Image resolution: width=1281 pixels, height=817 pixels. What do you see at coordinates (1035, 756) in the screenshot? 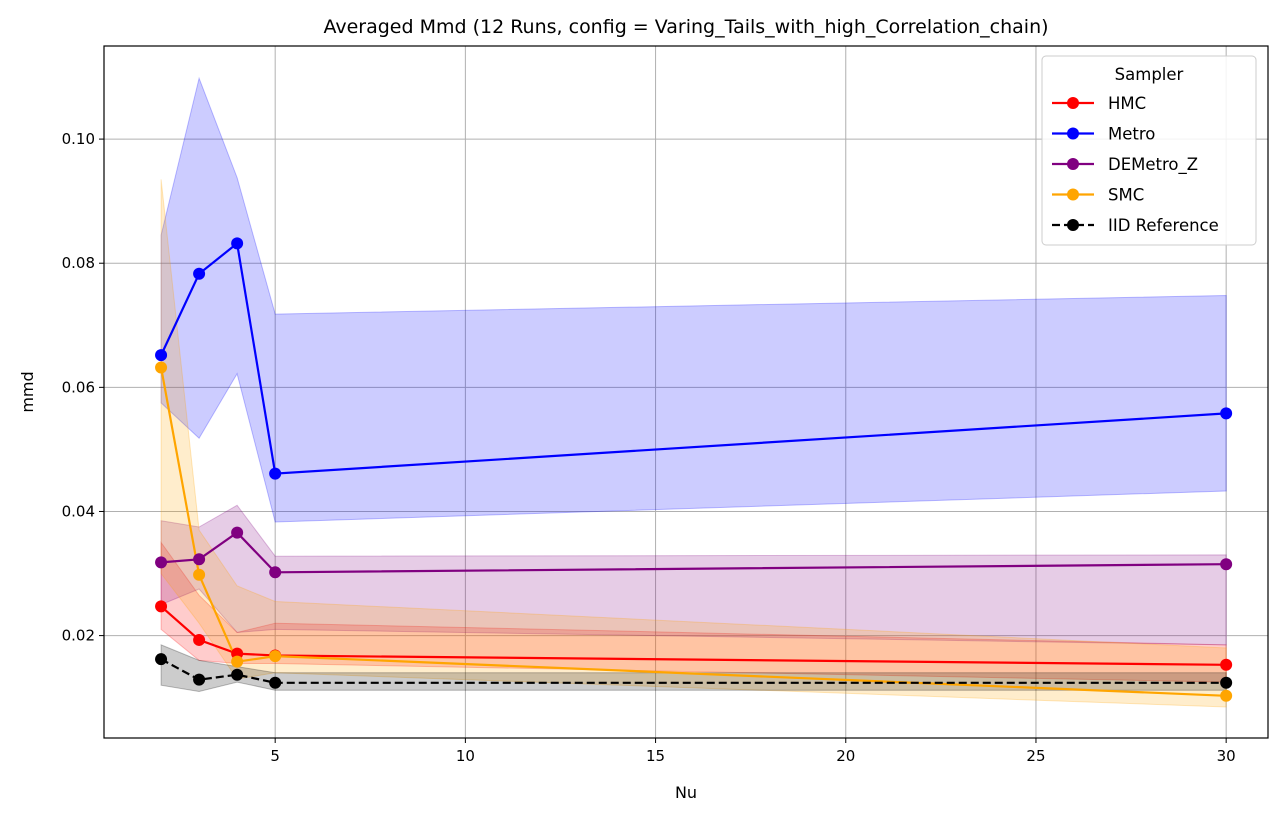
I see `x-tick-label: 25` at bounding box center [1035, 756].